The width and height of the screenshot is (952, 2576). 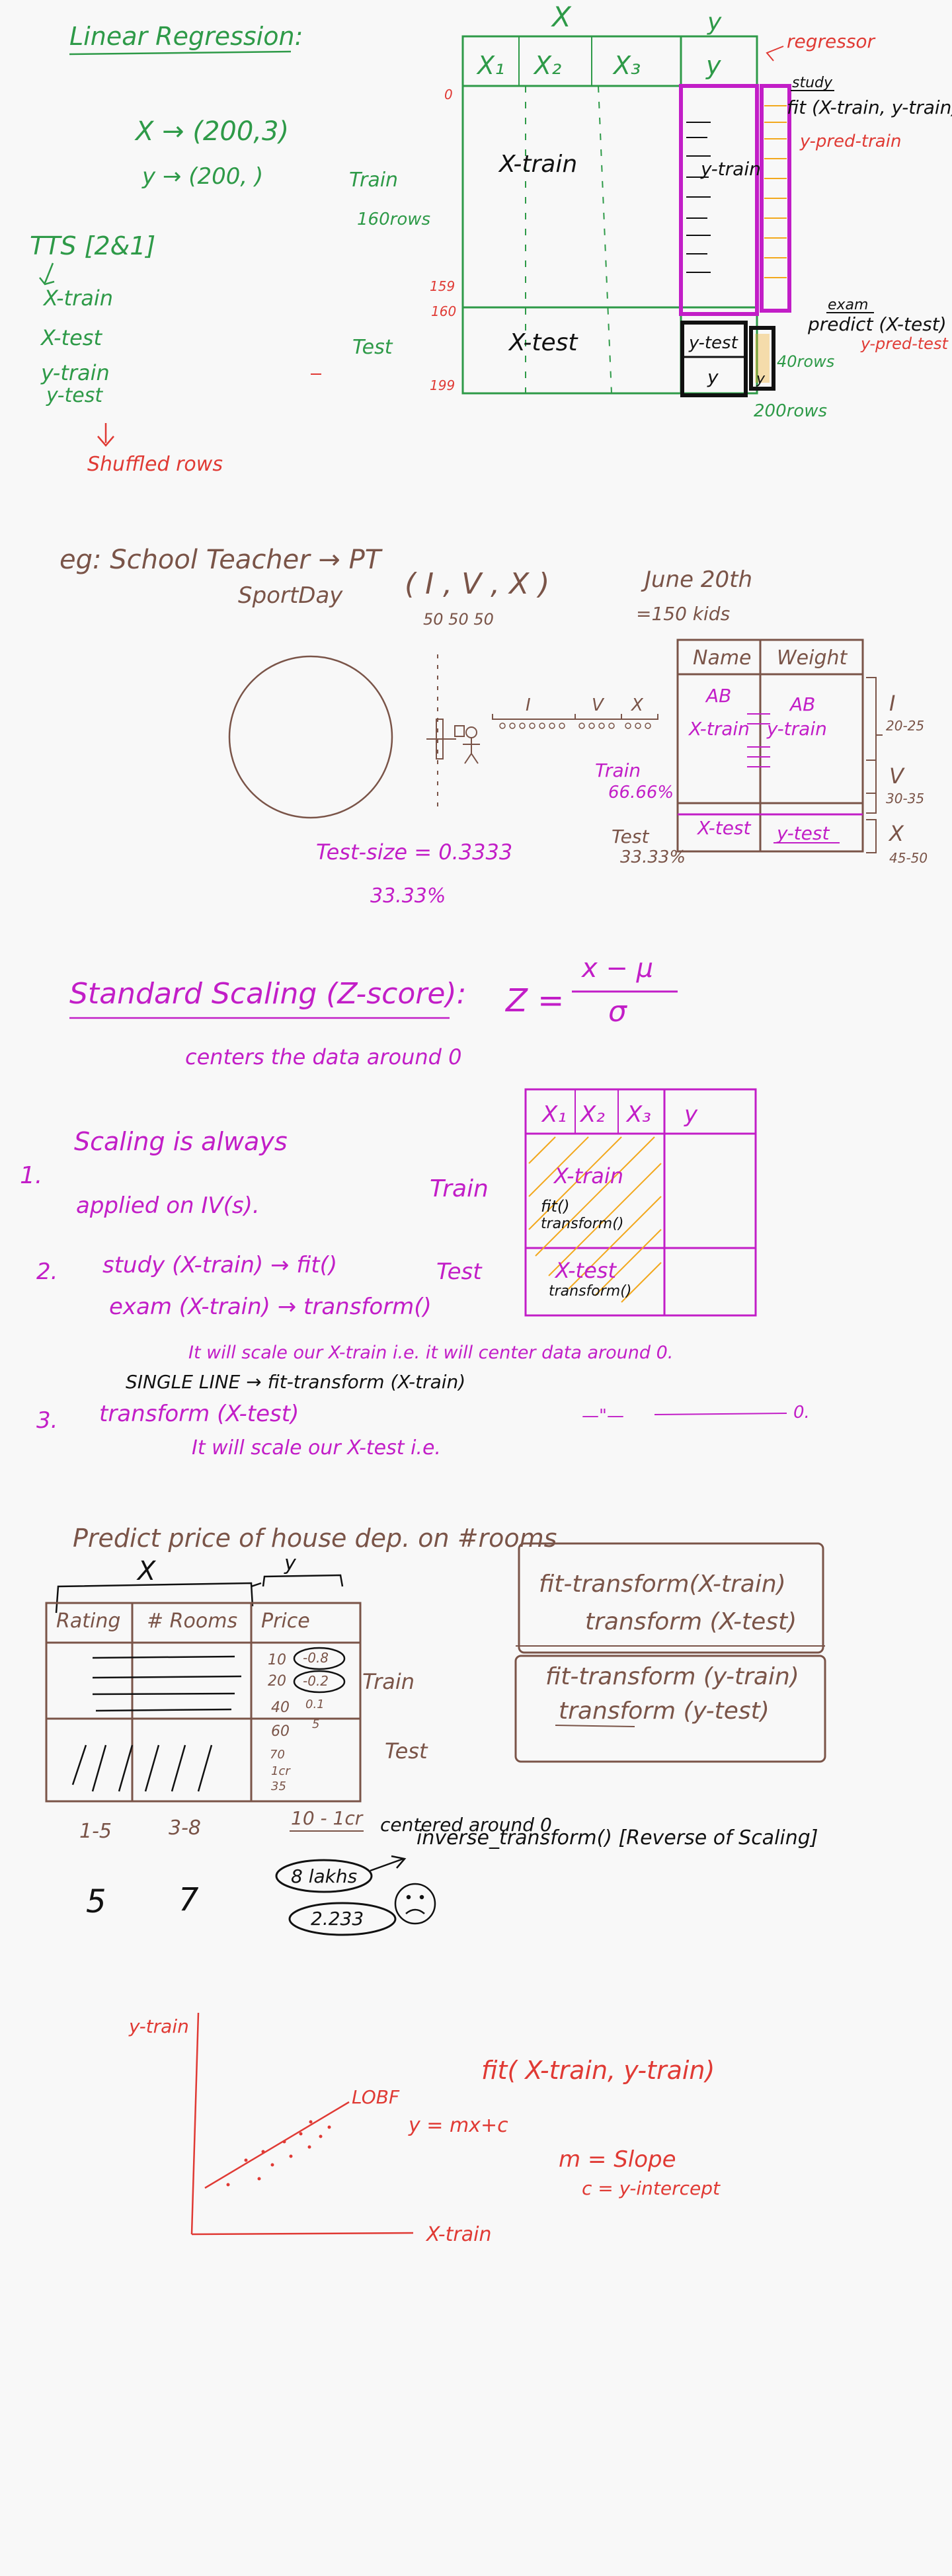 What do you see at coordinates (598, 705) in the screenshot?
I see `roman-v-label: V` at bounding box center [598, 705].